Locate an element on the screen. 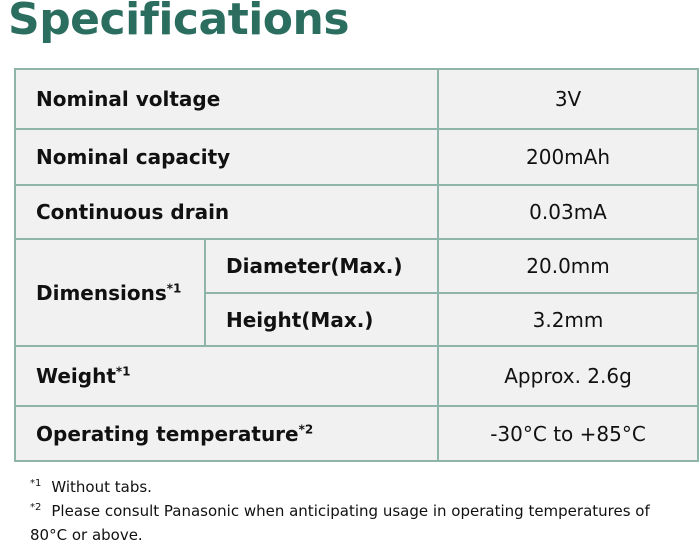  label: Nominal voltage is located at coordinates (226, 99).